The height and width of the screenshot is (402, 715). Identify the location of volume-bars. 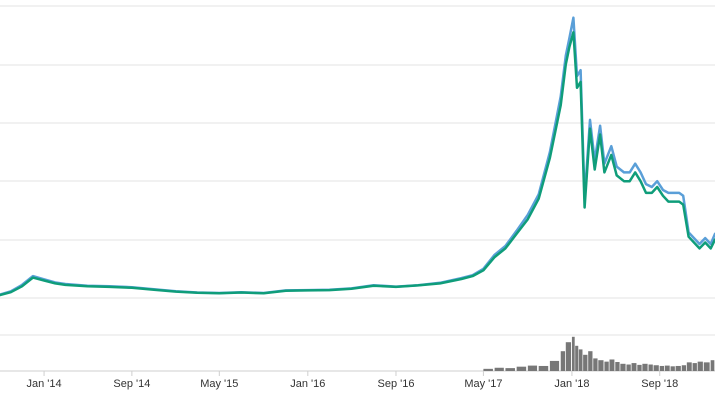
(599, 353).